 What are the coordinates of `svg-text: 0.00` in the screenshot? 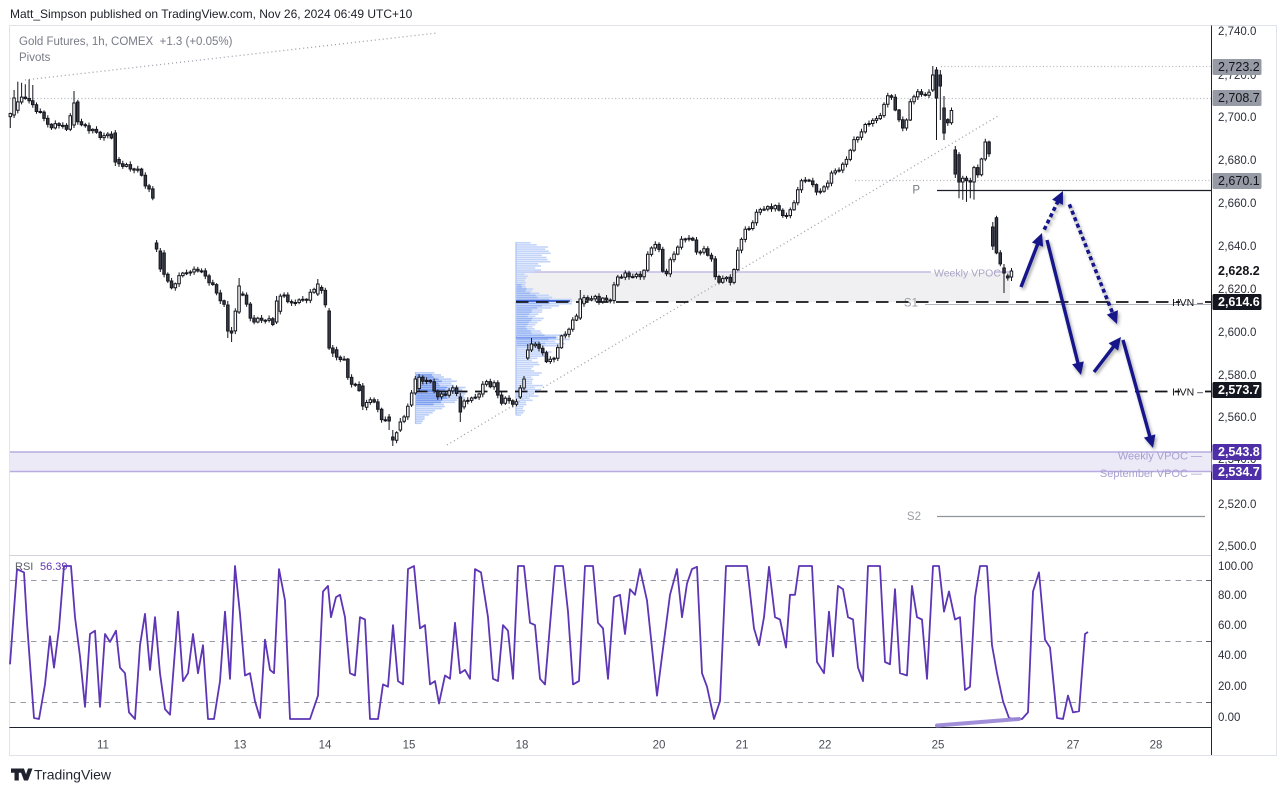 It's located at (1229, 718).